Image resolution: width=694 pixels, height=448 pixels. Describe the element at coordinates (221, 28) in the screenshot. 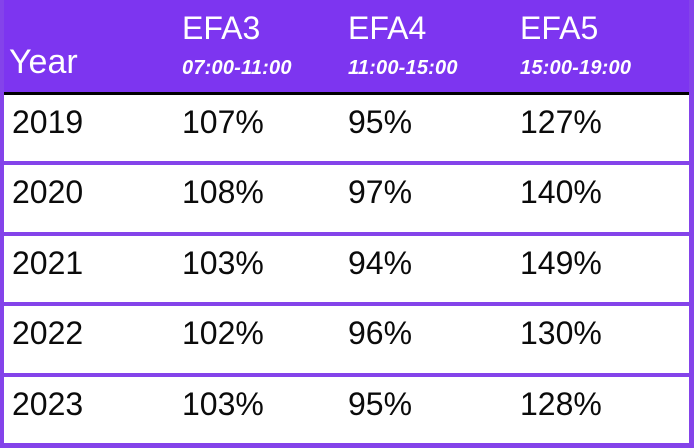

I see `efa3-label: EFA3` at that location.